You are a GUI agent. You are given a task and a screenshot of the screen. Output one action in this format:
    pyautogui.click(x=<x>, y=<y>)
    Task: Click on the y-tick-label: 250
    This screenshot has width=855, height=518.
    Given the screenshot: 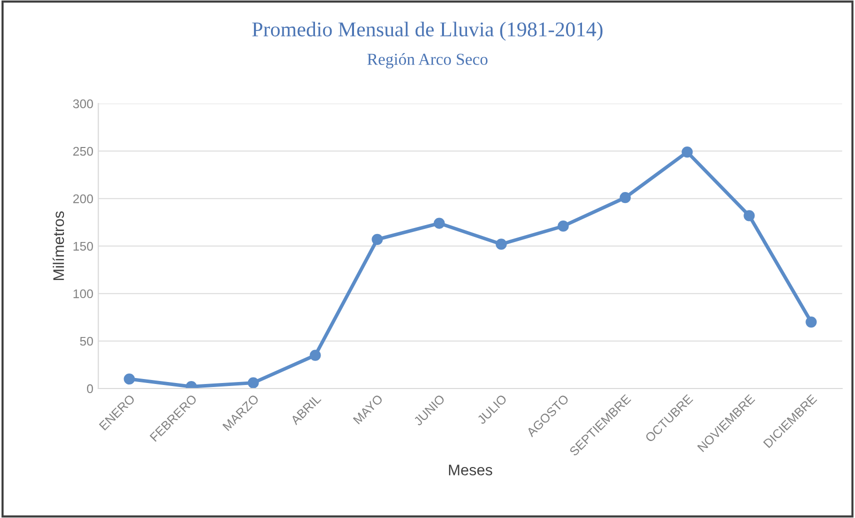 What is the action you would take?
    pyautogui.click(x=83, y=151)
    